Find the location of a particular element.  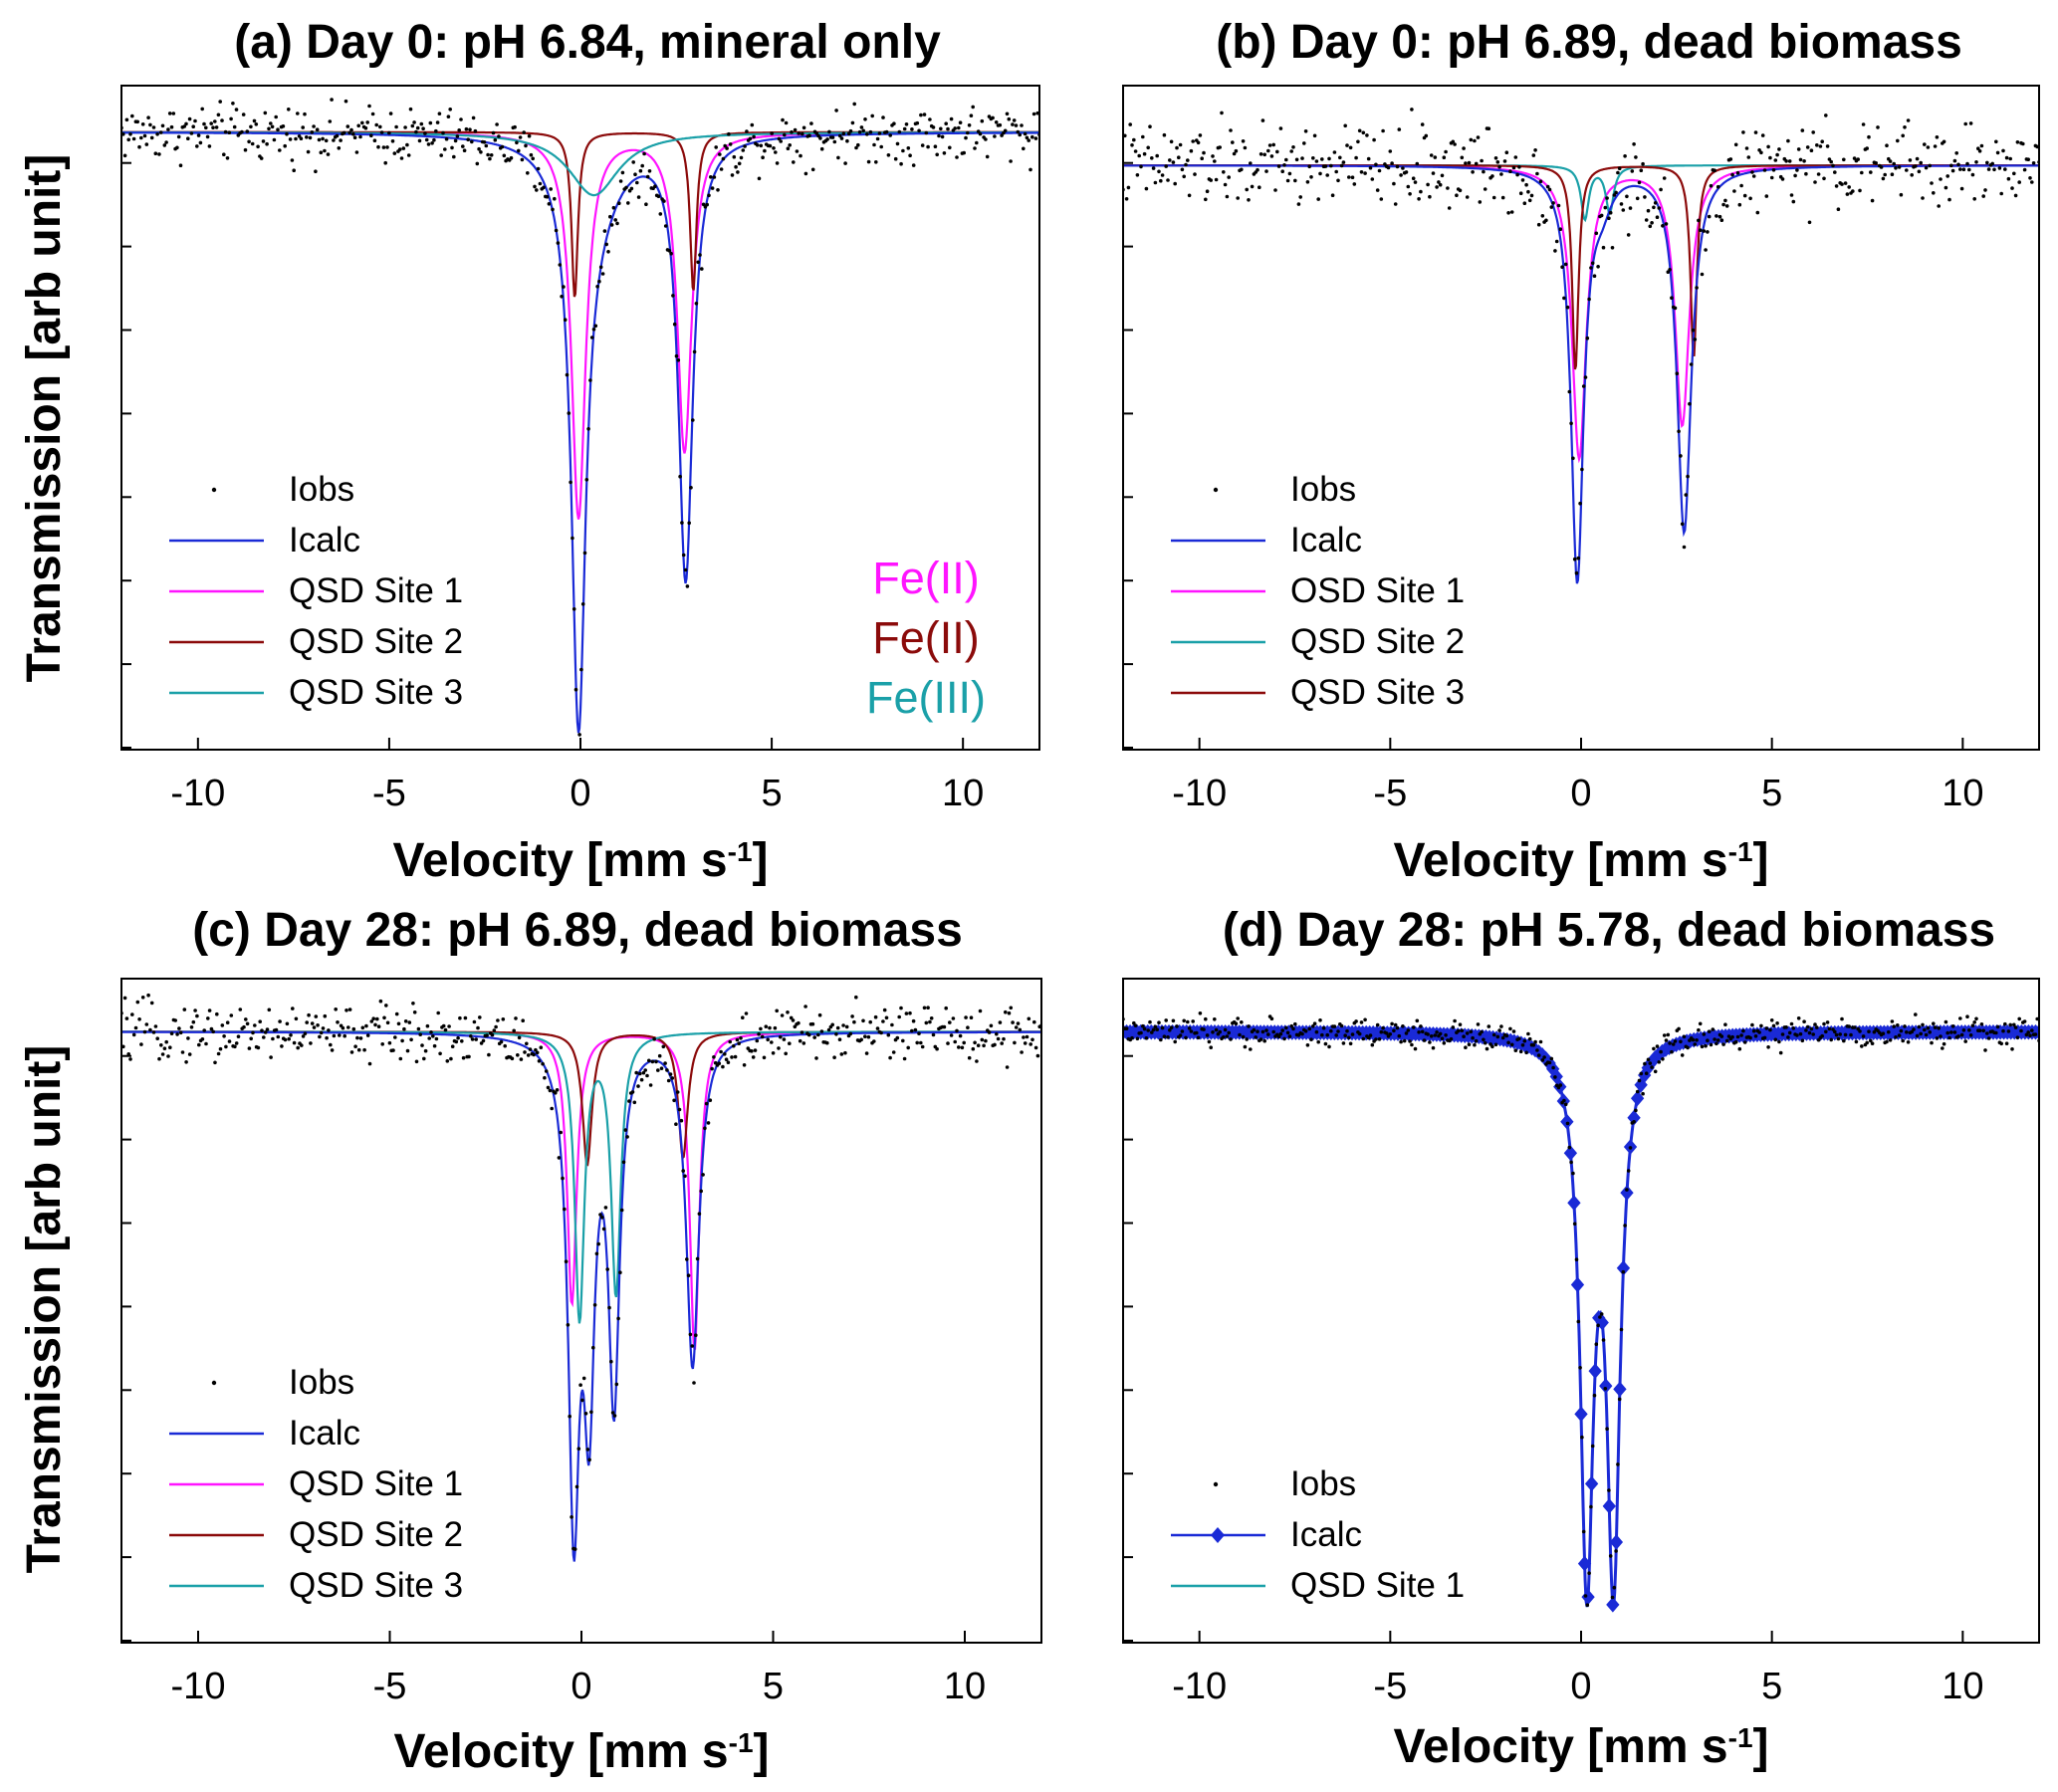

x-axis-label-sup: -1 is located at coordinates (741, 1743).